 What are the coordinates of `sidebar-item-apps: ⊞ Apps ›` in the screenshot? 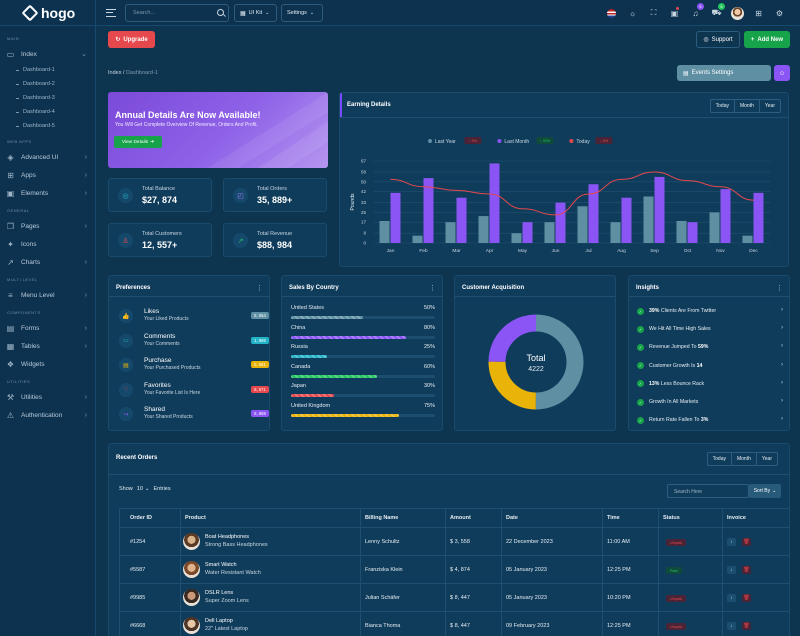 It's located at (47, 175).